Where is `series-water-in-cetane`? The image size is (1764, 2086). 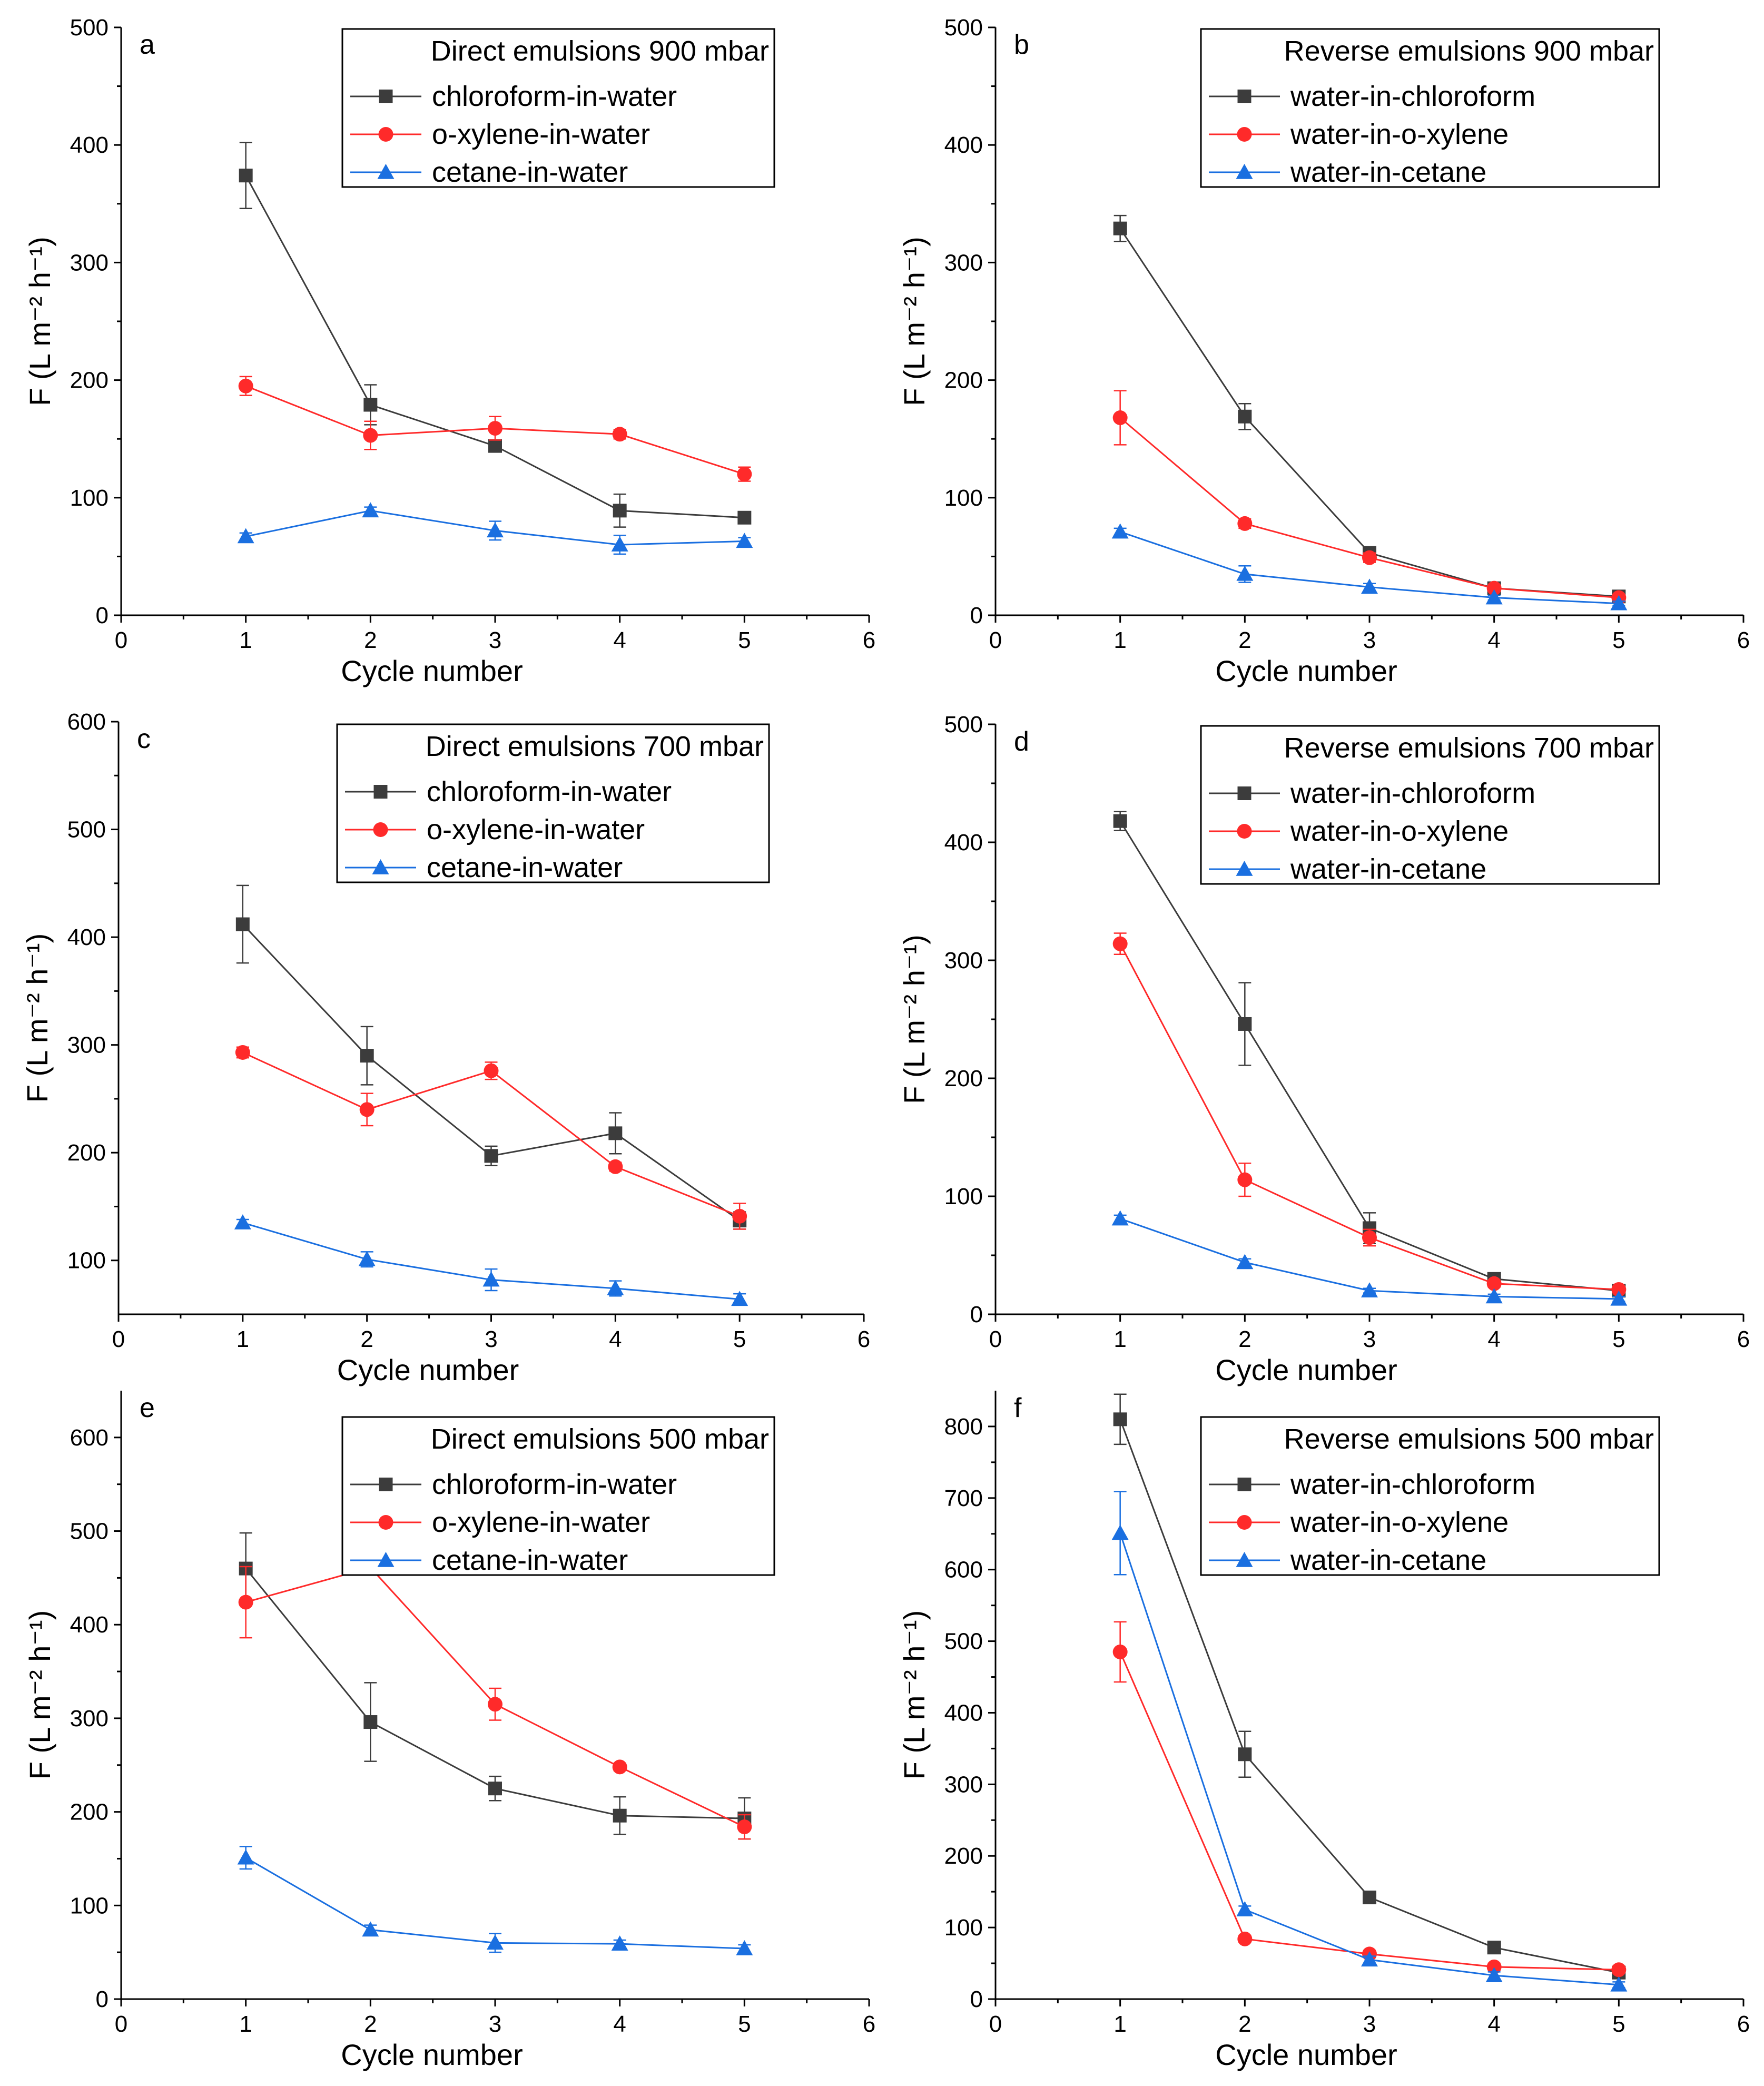 series-water-in-cetane is located at coordinates (1369, 567).